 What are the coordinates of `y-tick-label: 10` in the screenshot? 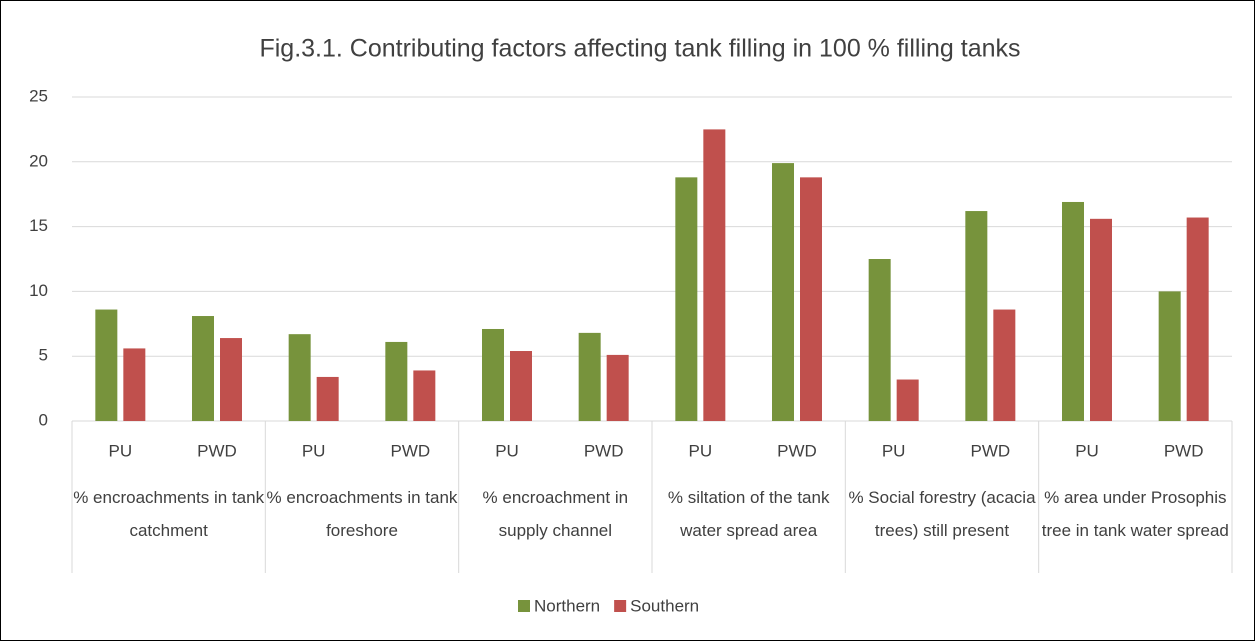 It's located at (38, 290).